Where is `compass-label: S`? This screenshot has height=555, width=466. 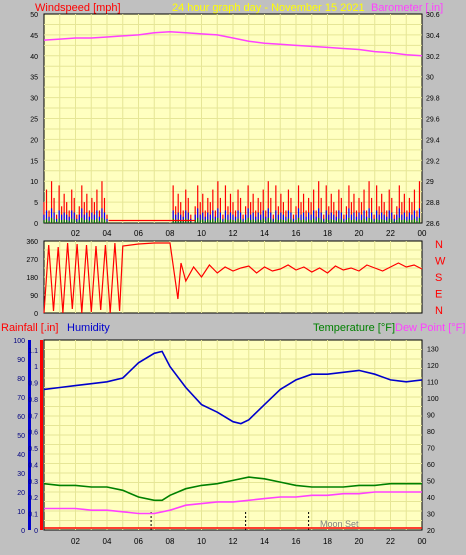 compass-label: S is located at coordinates (438, 278).